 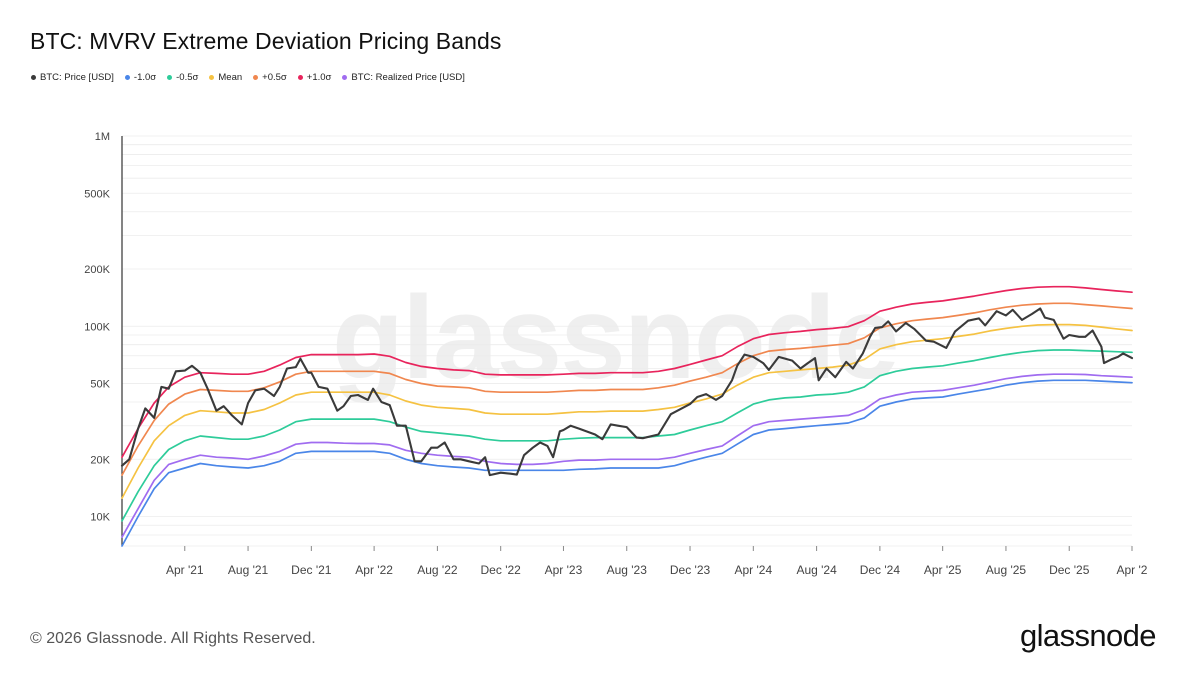 I want to click on x-tick-label: Aug '25, so click(x=1006, y=570).